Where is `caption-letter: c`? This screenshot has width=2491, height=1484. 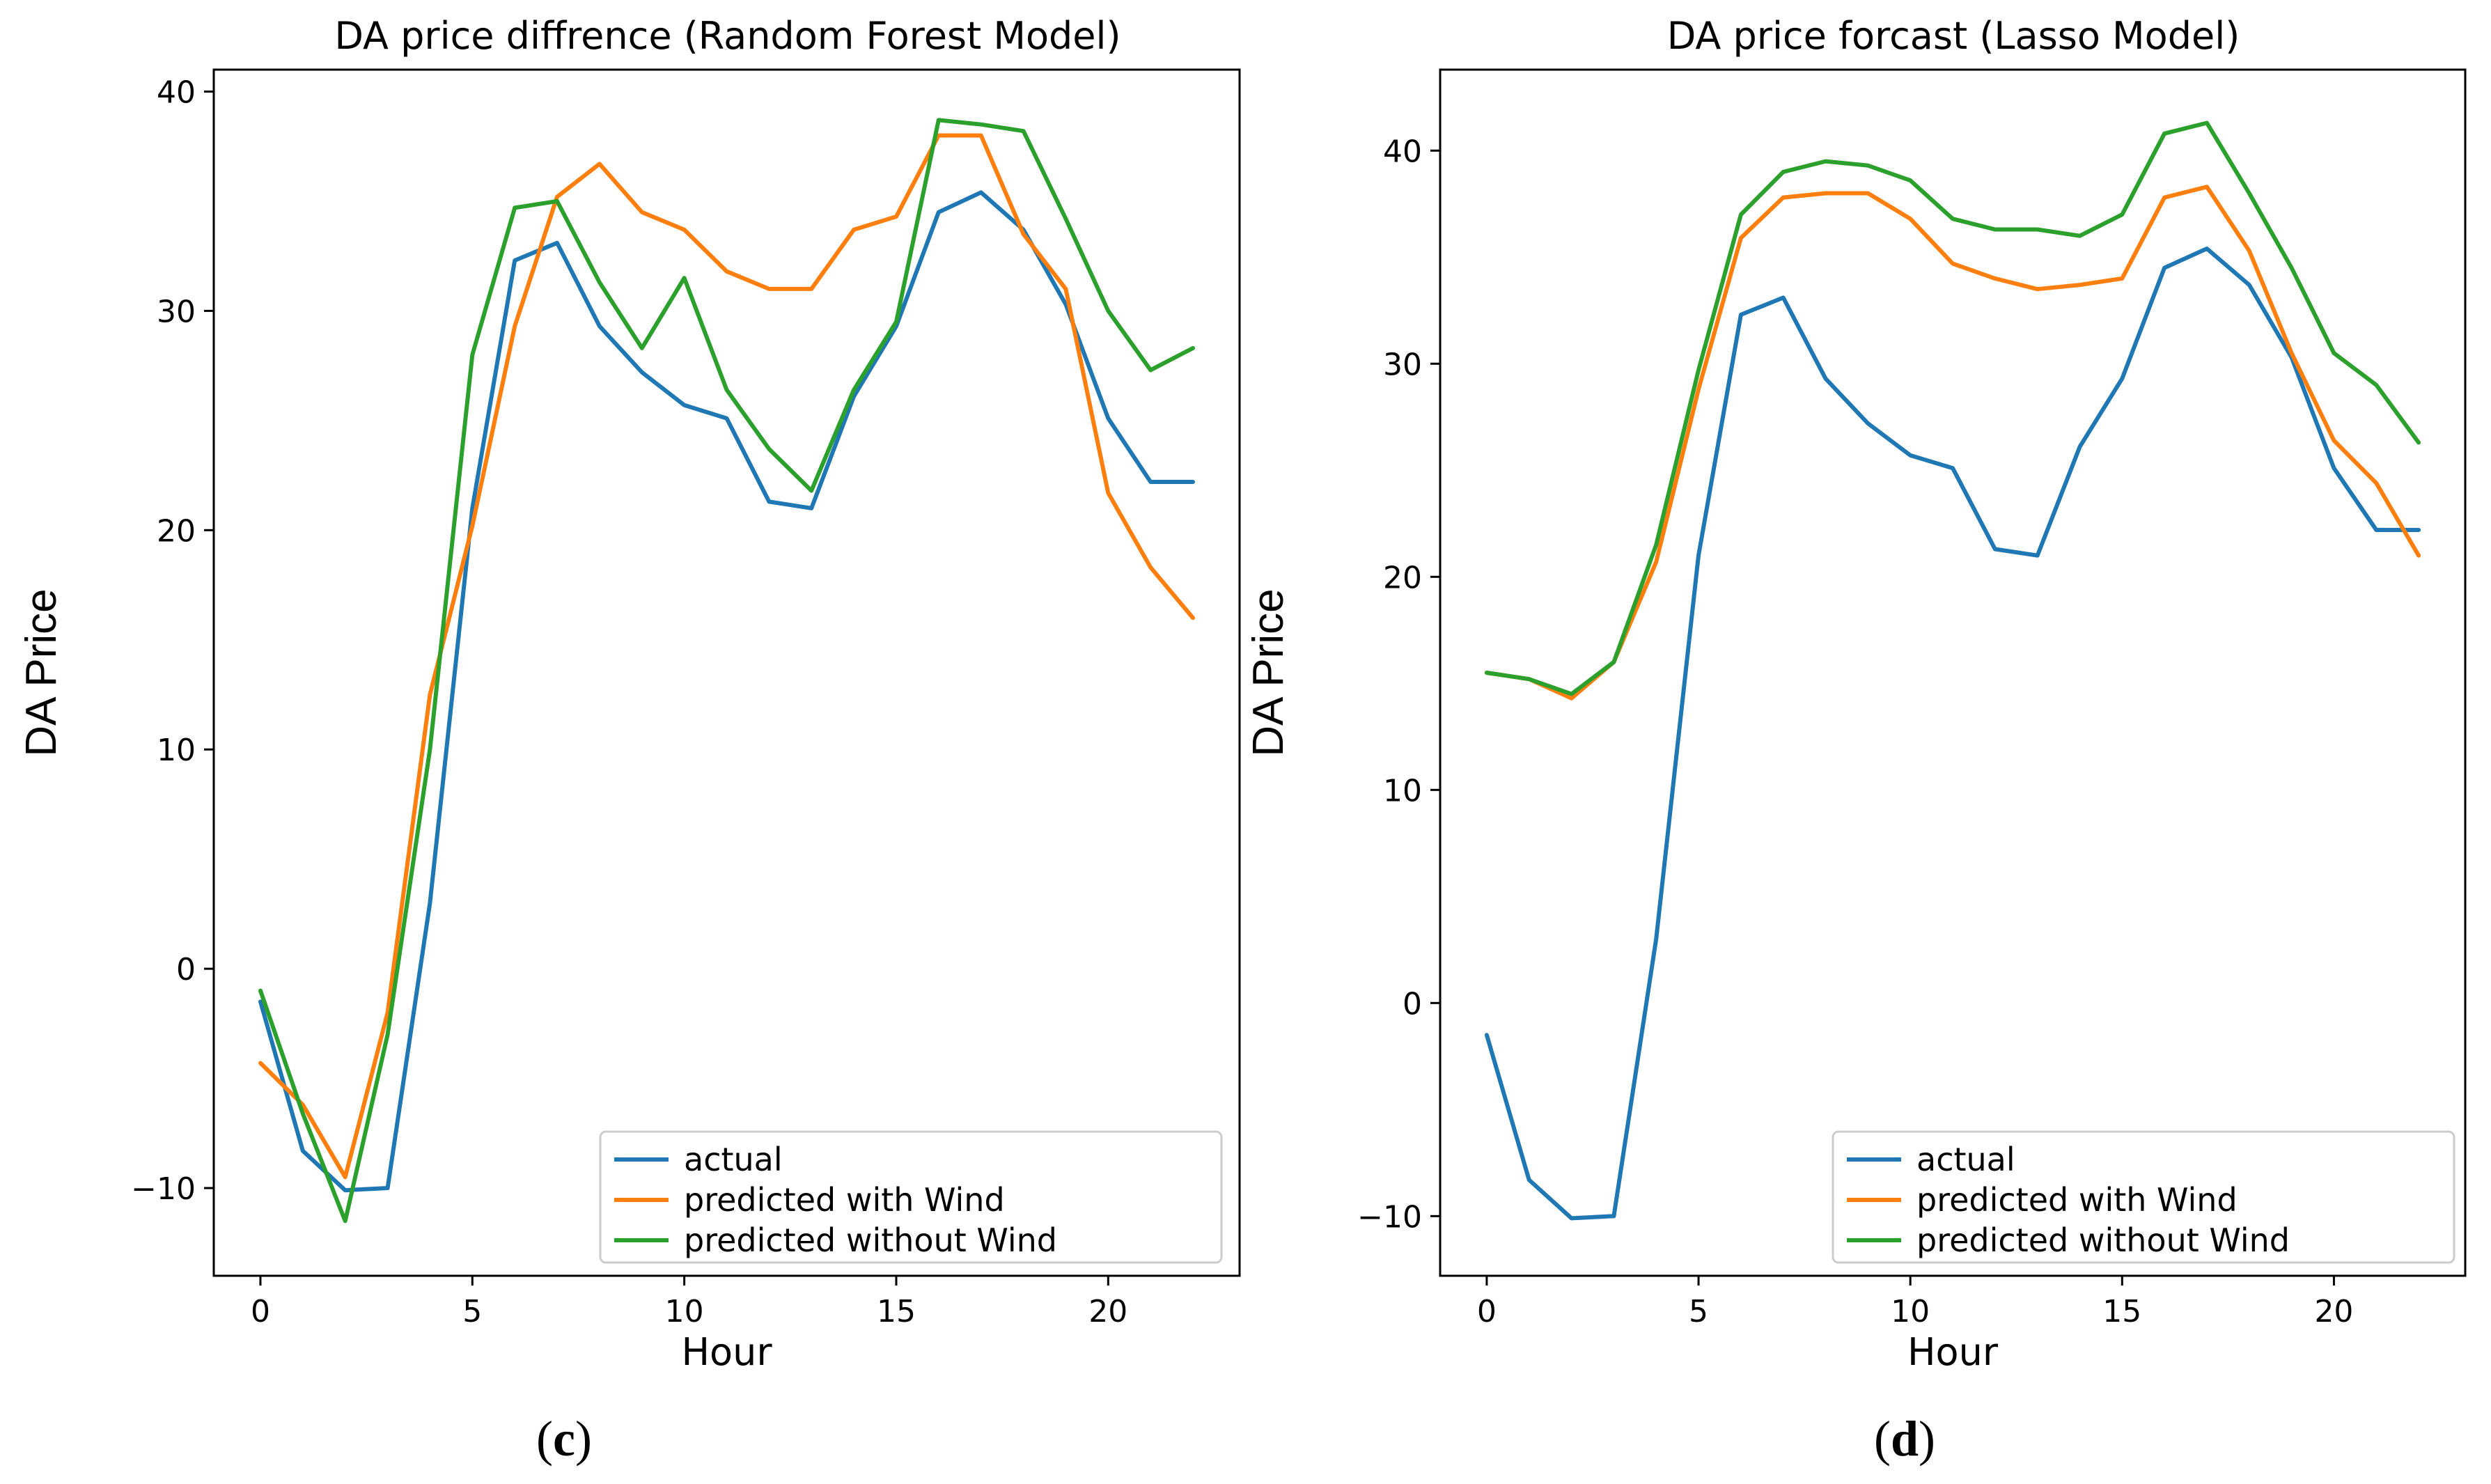 caption-letter: c is located at coordinates (564, 1439).